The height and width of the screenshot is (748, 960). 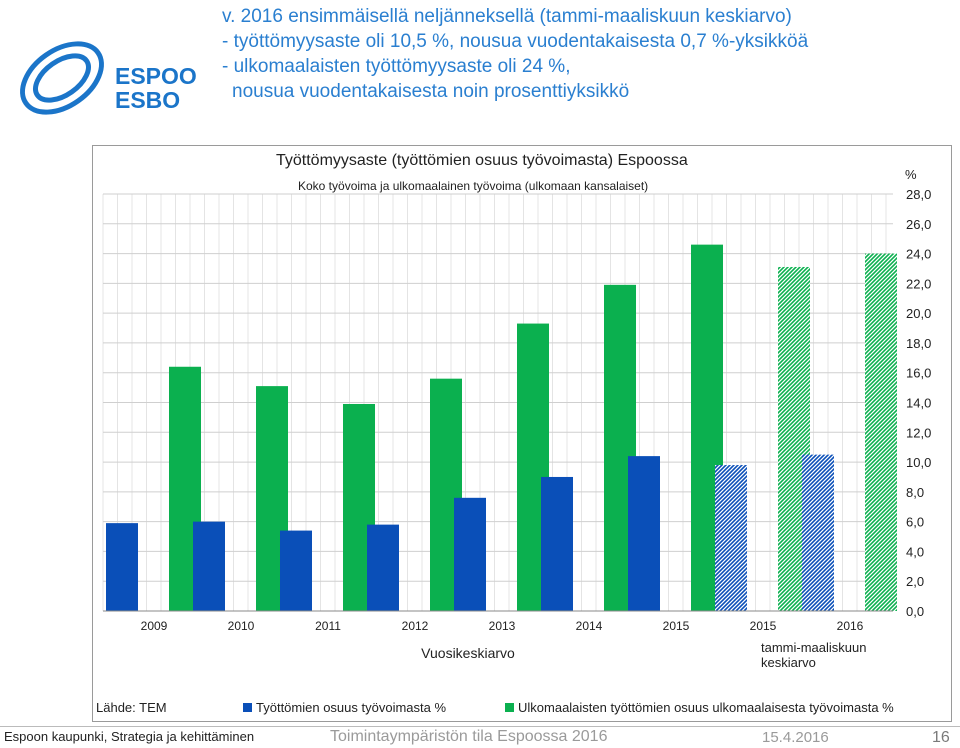 I want to click on x-tick-label: 2016, so click(x=850, y=626).